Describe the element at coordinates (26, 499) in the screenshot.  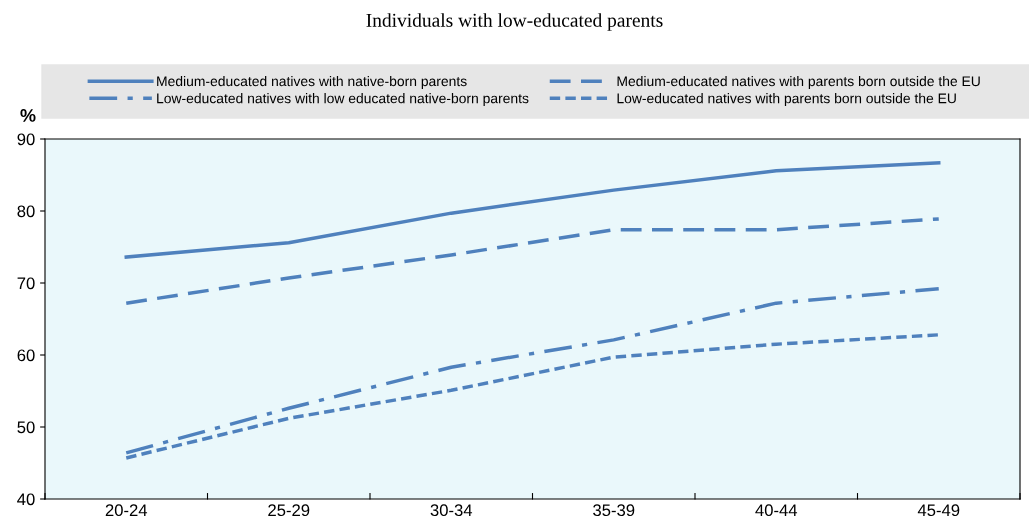
I see `y-tick-label: 40` at that location.